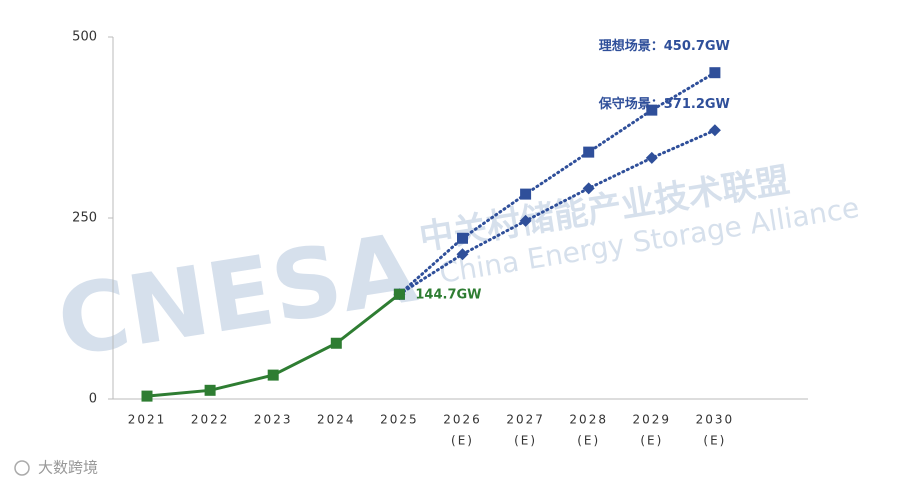  What do you see at coordinates (22, 468) in the screenshot?
I see `logo-icon` at bounding box center [22, 468].